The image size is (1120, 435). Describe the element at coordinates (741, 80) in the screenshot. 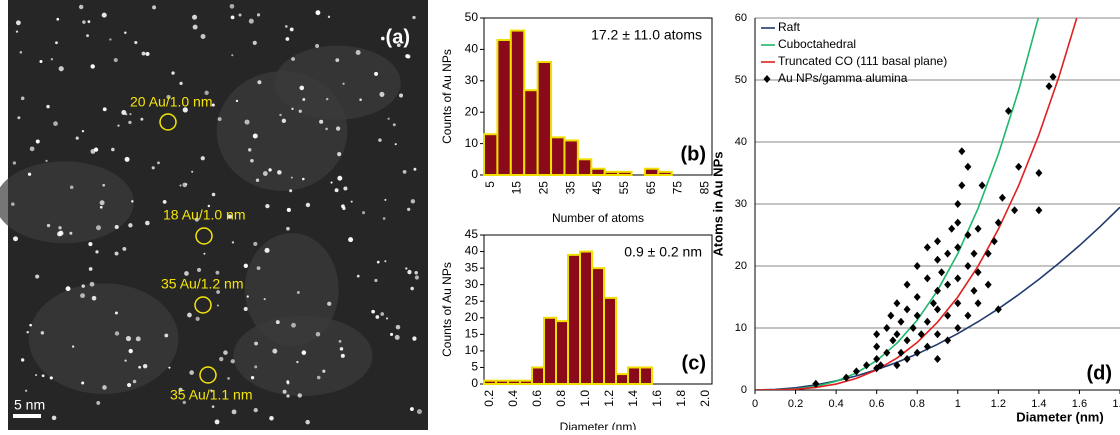

I see `y-tick-label: 50` at that location.